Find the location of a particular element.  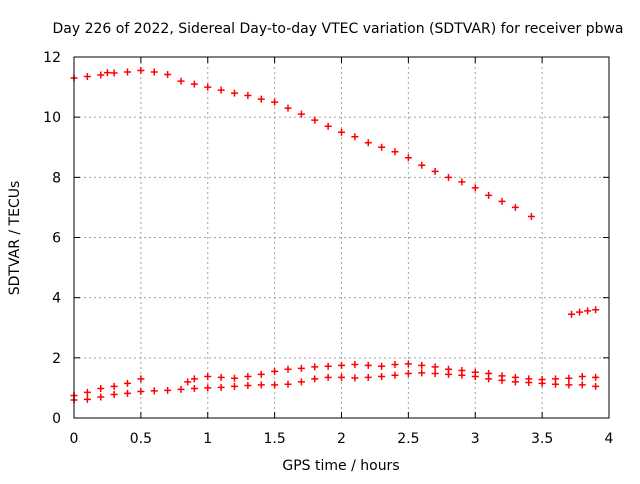

x-tick-label: 4 is located at coordinates (609, 439).